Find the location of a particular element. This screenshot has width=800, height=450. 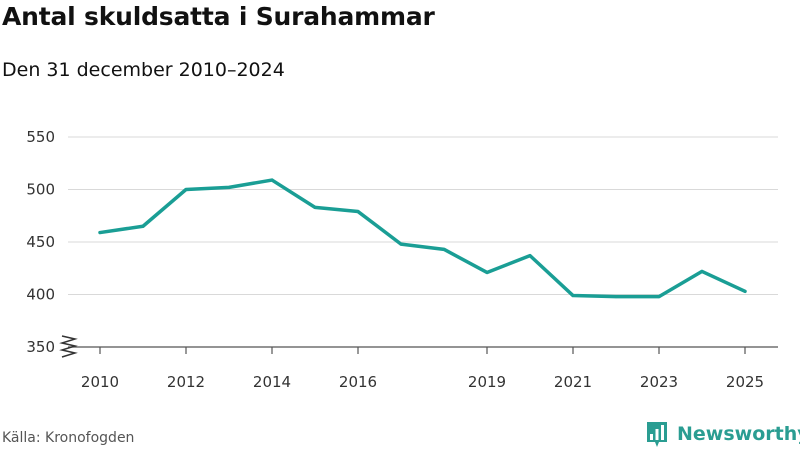

brand: Newsworthy is located at coordinates (722, 434).